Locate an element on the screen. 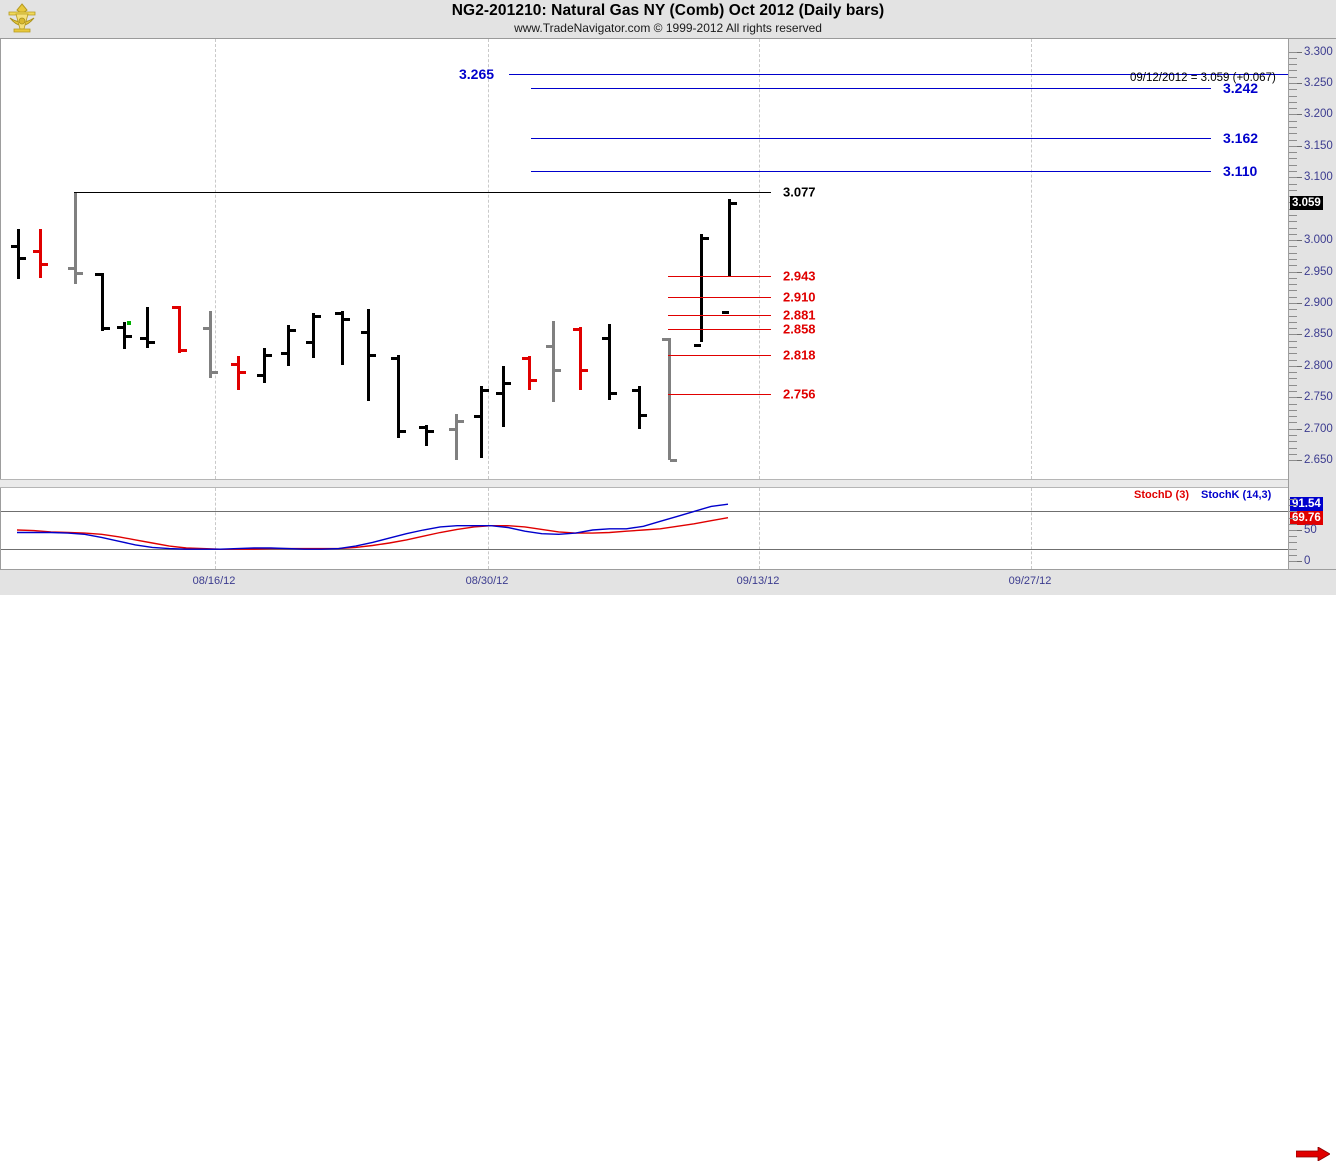 The image size is (1336, 1166). stochastic-pane: StochD (3) StochK (14,3) is located at coordinates (644, 528).